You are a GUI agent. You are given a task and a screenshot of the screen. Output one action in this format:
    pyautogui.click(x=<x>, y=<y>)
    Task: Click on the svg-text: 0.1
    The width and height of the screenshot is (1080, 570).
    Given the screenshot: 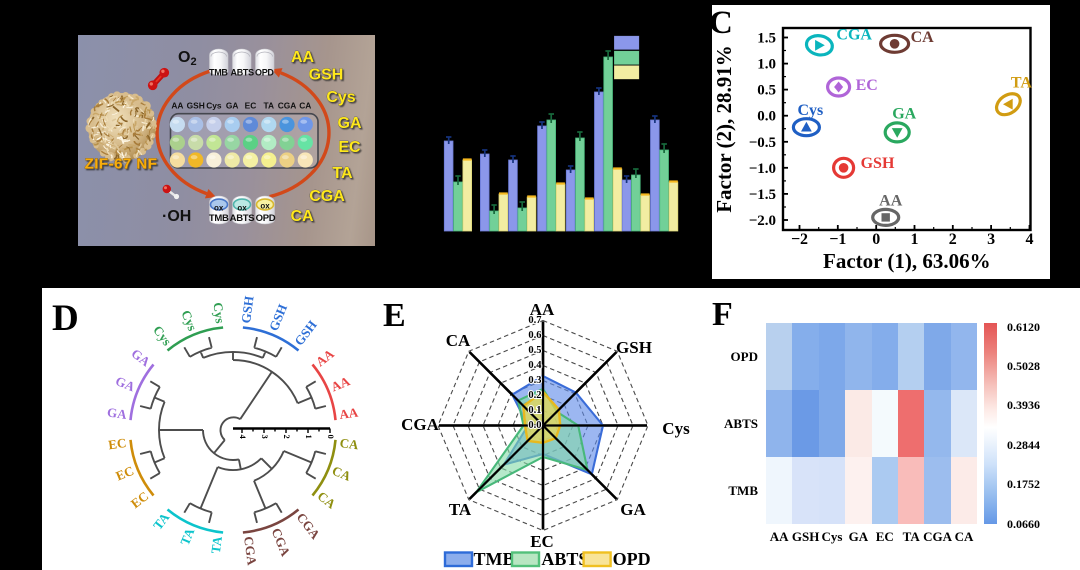 What is the action you would take?
    pyautogui.click(x=534, y=410)
    